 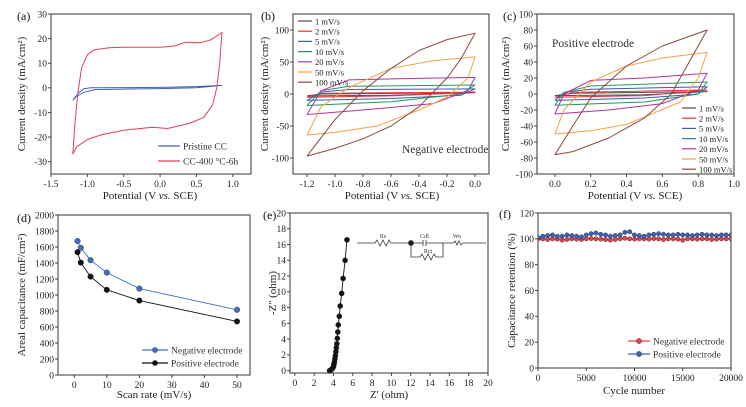 What do you see at coordinates (333, 384) in the screenshot?
I see `x-tick-label: 4` at bounding box center [333, 384].